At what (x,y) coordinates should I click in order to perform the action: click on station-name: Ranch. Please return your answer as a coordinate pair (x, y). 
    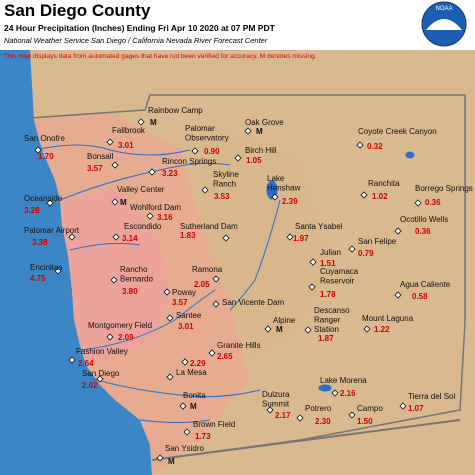
    Looking at the image, I should click on (224, 184).